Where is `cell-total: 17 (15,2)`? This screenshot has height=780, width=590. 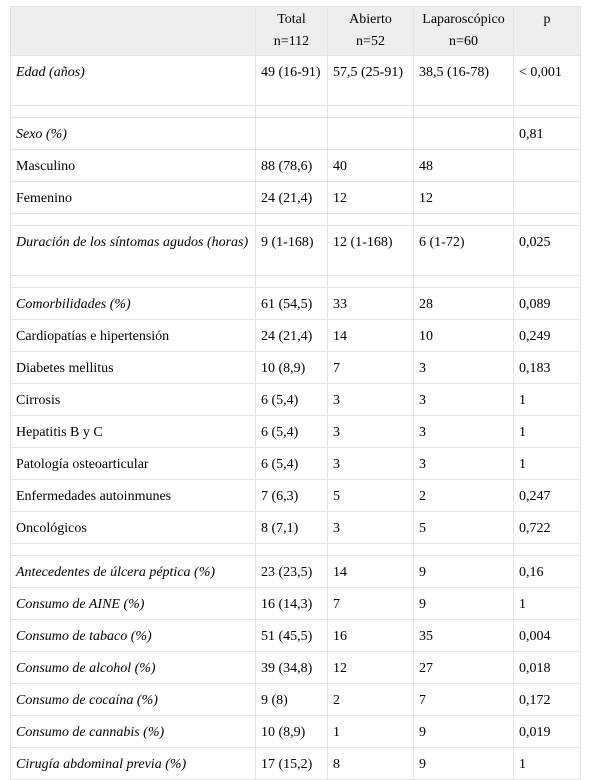
cell-total: 17 (15,2) is located at coordinates (291, 763).